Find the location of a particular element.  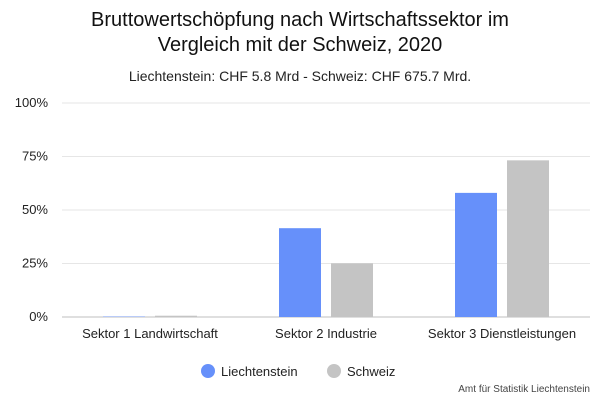

y-tick-label: 75% is located at coordinates (35, 156).